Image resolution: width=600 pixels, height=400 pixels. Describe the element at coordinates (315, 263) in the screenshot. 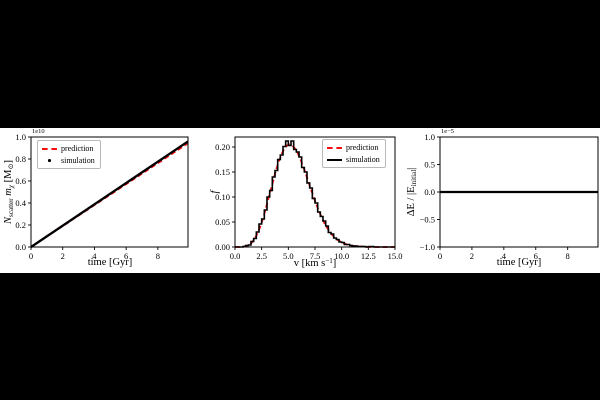

I see `x-axis-label: v [km s−1]` at that location.